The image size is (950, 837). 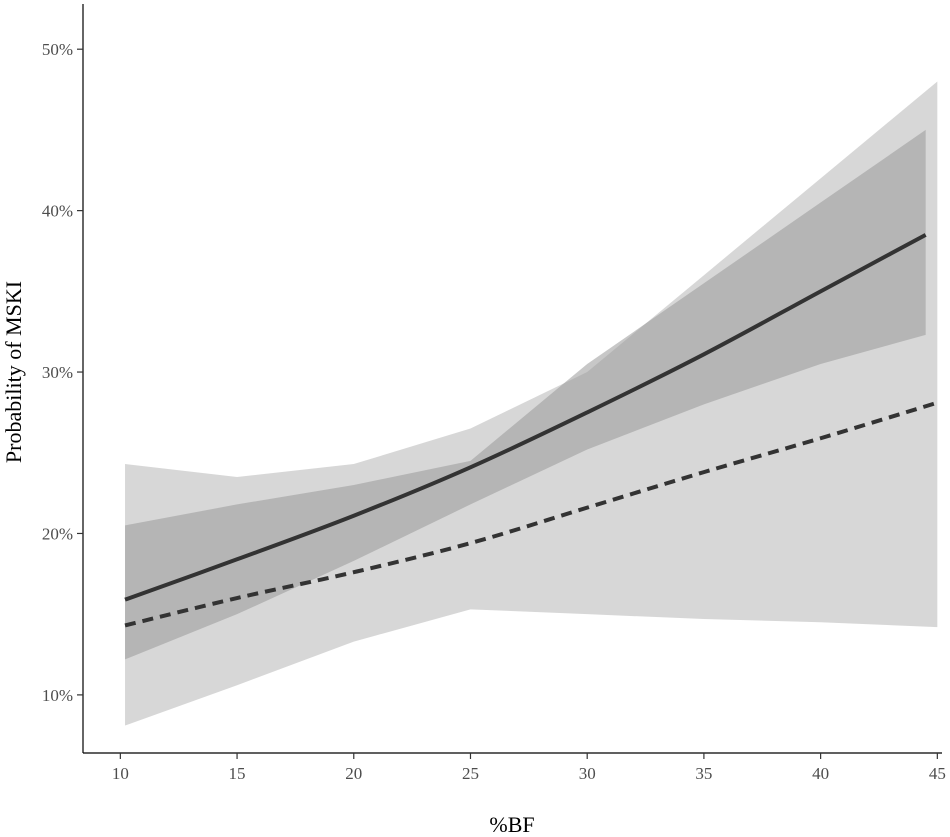 What do you see at coordinates (529, 768) in the screenshot?
I see `x-axis-ticks: 10 15 20 25 30 35 40 45` at bounding box center [529, 768].